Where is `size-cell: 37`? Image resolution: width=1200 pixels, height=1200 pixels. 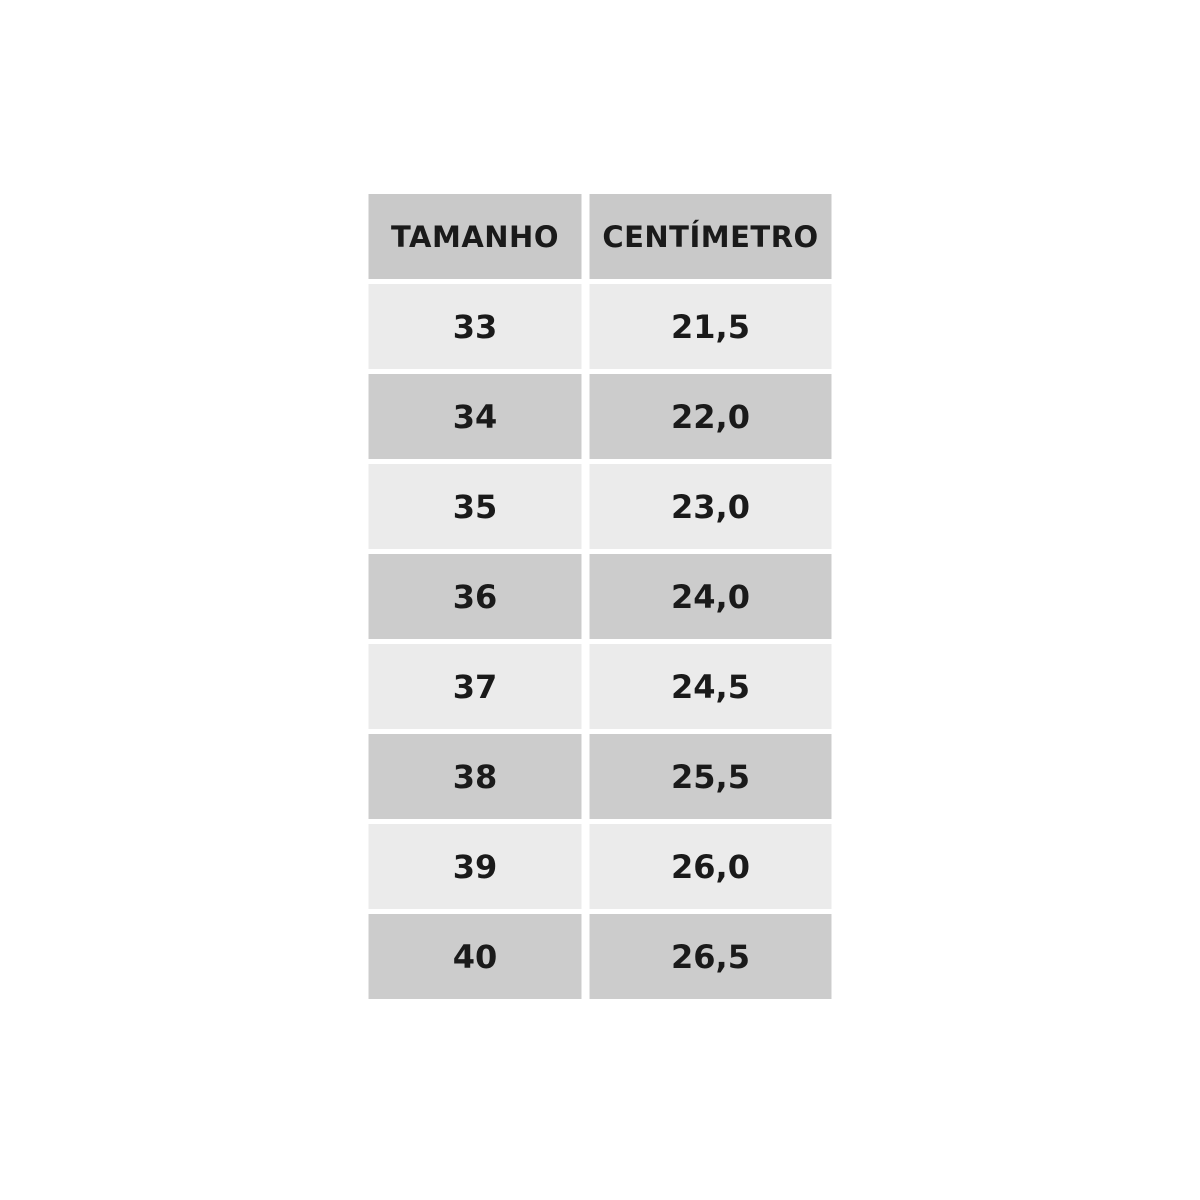 size-cell: 37 is located at coordinates (475, 686).